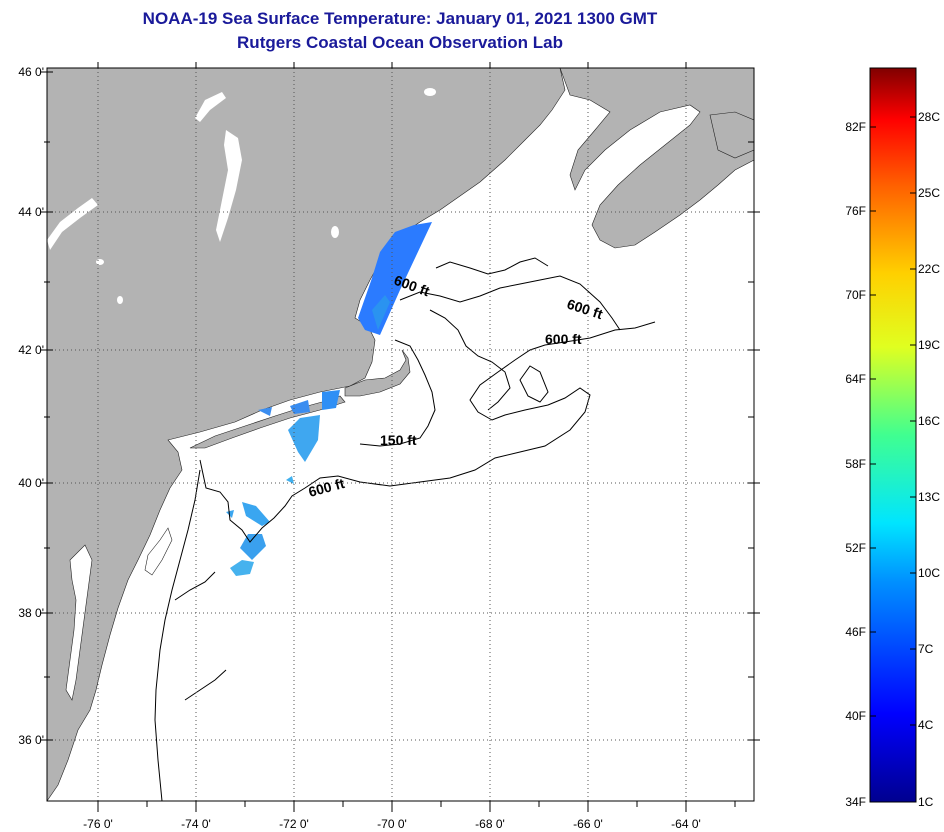 This screenshot has height=832, width=944. I want to click on cb-f-52: 52F, so click(855, 548).